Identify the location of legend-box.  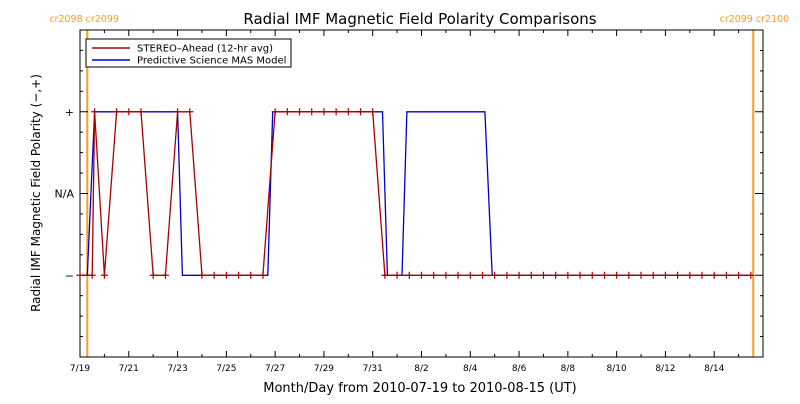
(188, 53).